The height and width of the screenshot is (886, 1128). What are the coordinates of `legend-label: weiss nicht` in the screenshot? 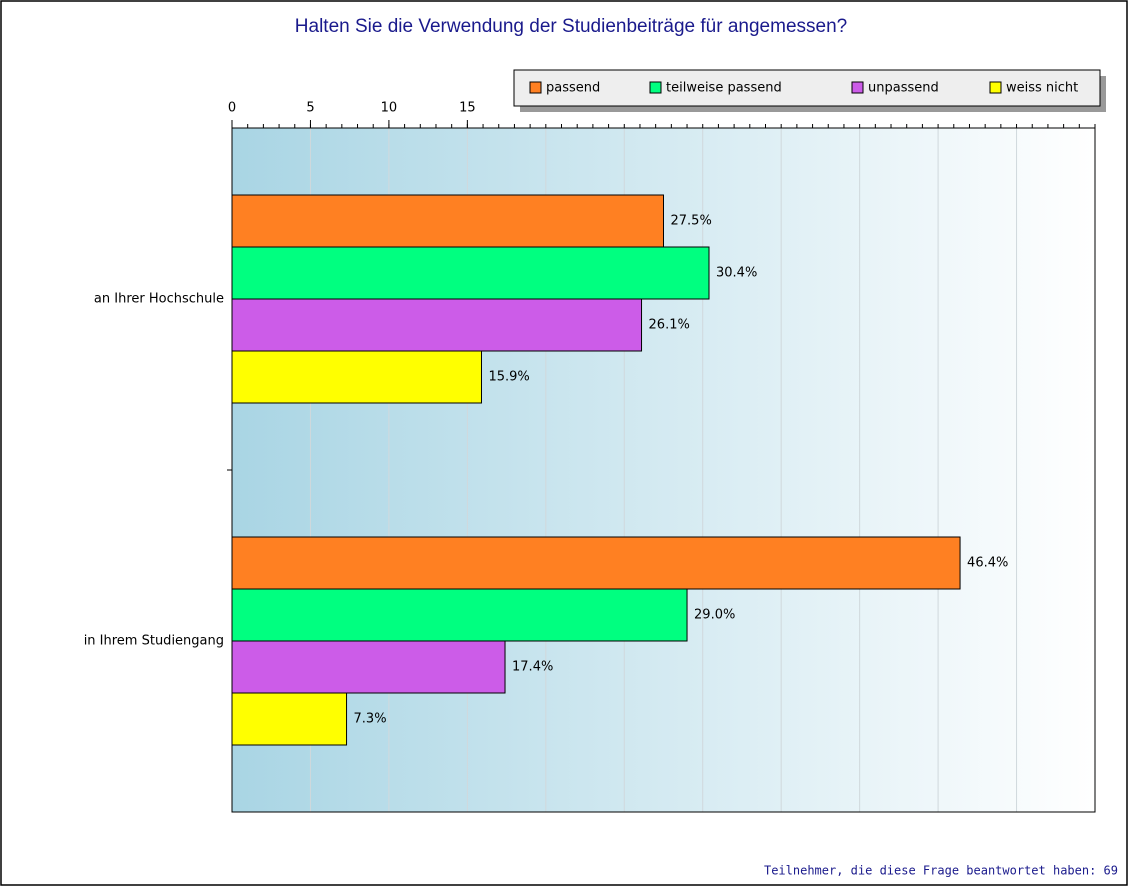 It's located at (1042, 88).